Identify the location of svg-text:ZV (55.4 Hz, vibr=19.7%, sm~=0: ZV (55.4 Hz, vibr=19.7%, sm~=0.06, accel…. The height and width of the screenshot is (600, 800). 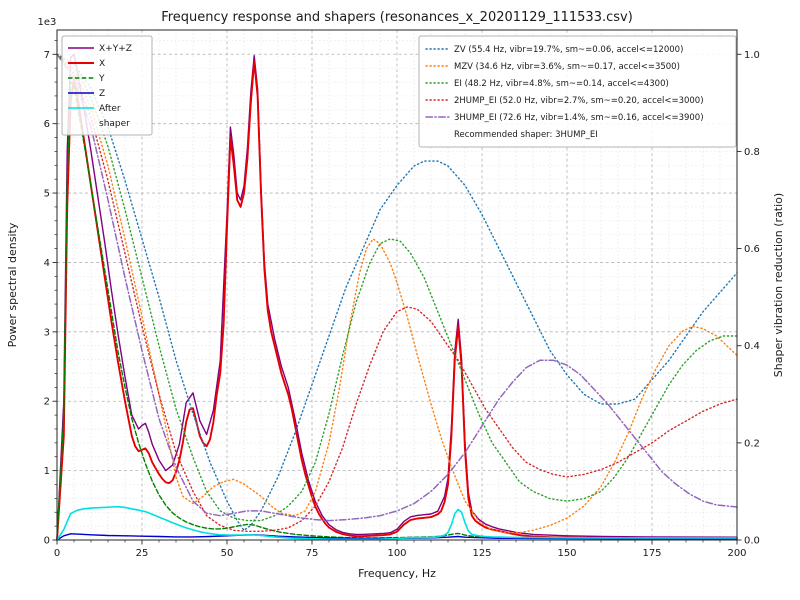
(568, 50).